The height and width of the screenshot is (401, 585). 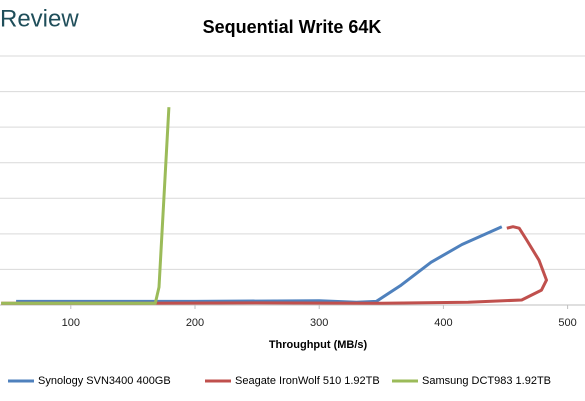 I want to click on x-tick-label: 300, so click(x=319, y=323).